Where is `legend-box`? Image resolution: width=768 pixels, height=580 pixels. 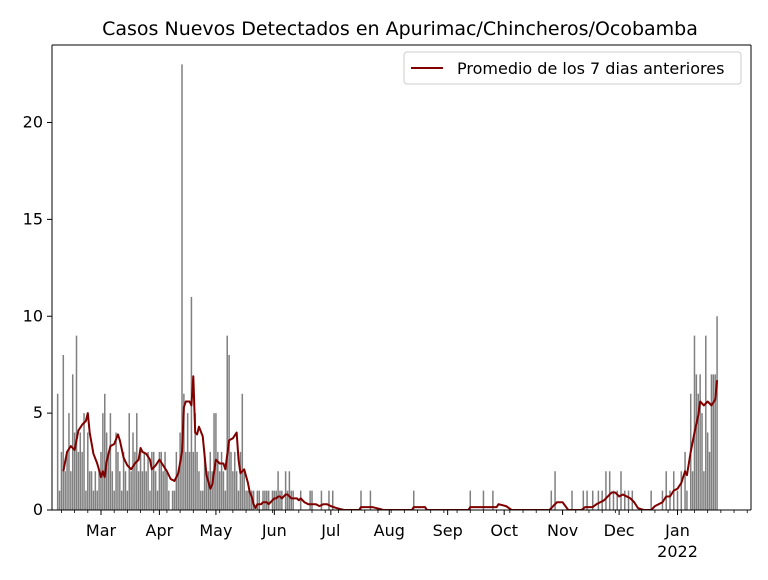
legend-box is located at coordinates (572, 68).